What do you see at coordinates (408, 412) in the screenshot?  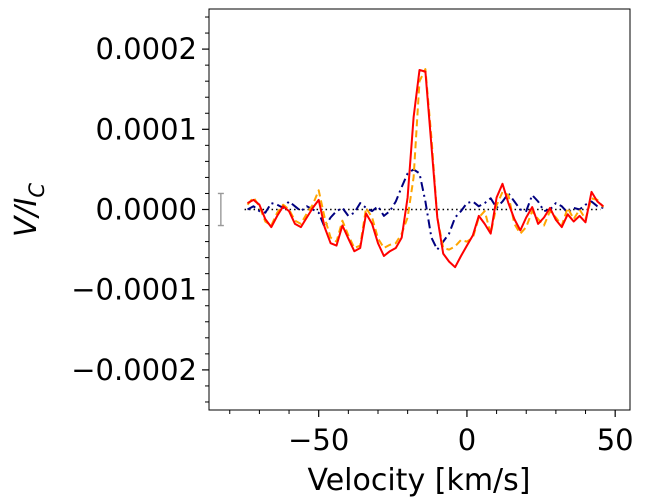 I see `x-minor-ticks` at bounding box center [408, 412].